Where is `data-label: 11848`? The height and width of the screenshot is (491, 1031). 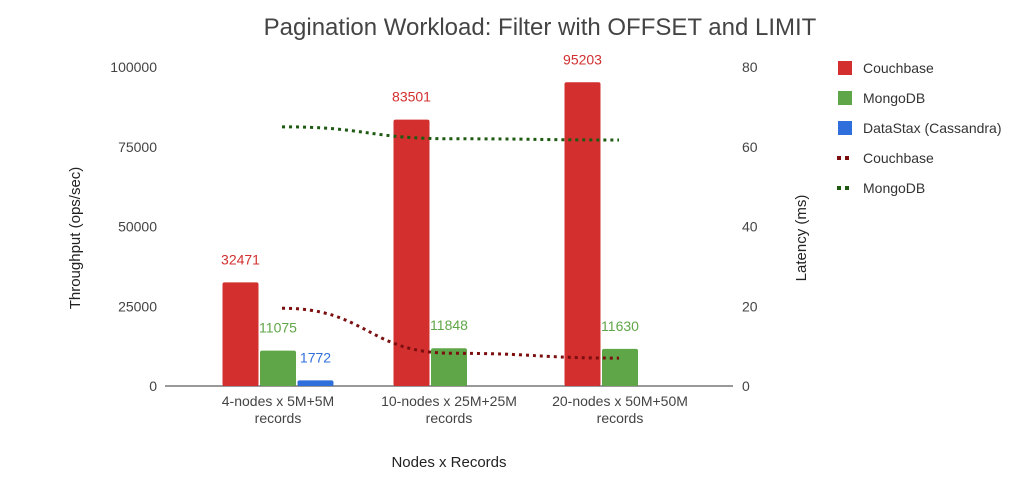
data-label: 11848 is located at coordinates (449, 325).